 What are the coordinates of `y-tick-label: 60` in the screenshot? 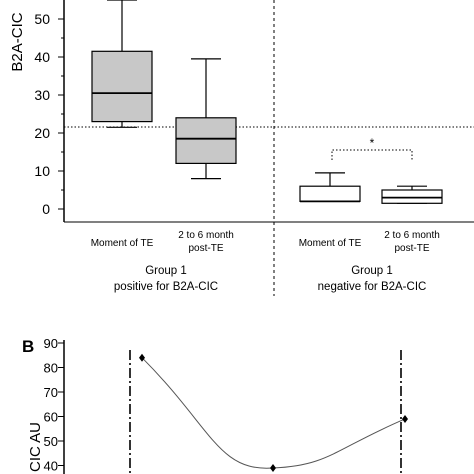 It's located at (51, 417).